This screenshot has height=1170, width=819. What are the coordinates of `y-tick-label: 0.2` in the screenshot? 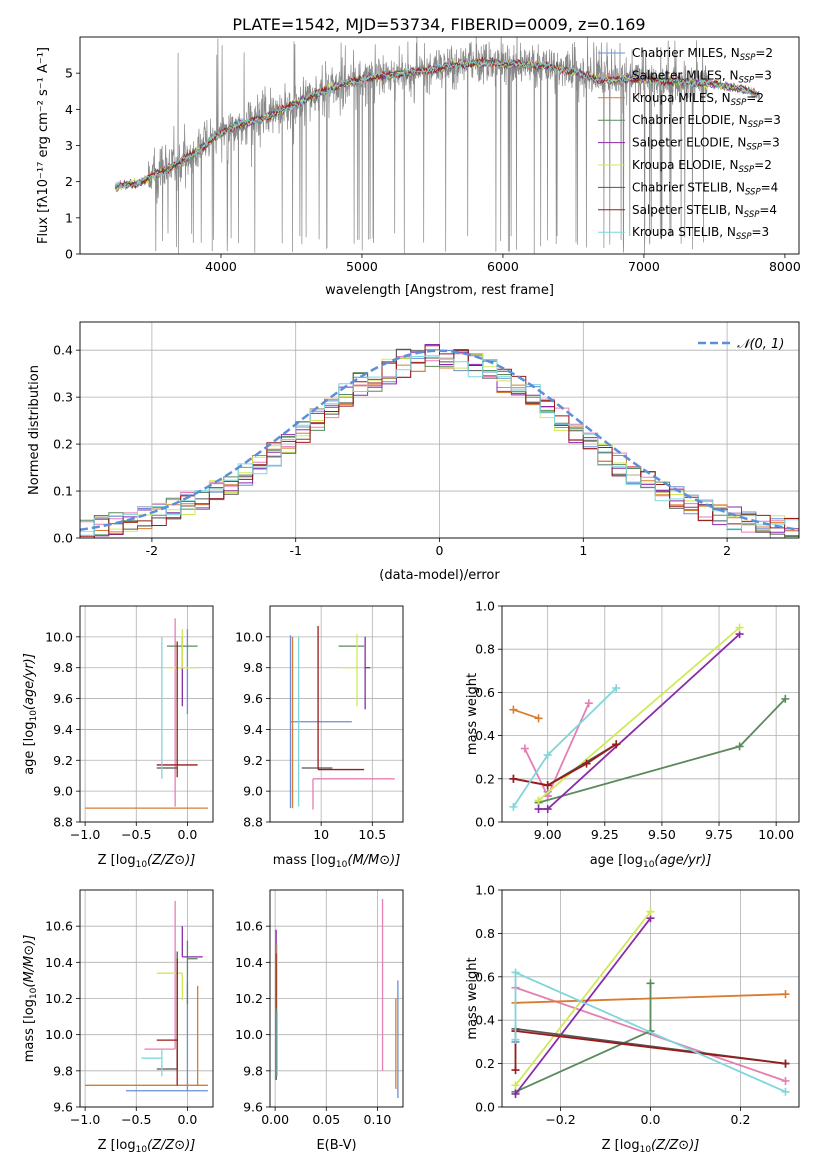 It's located at (485, 778).